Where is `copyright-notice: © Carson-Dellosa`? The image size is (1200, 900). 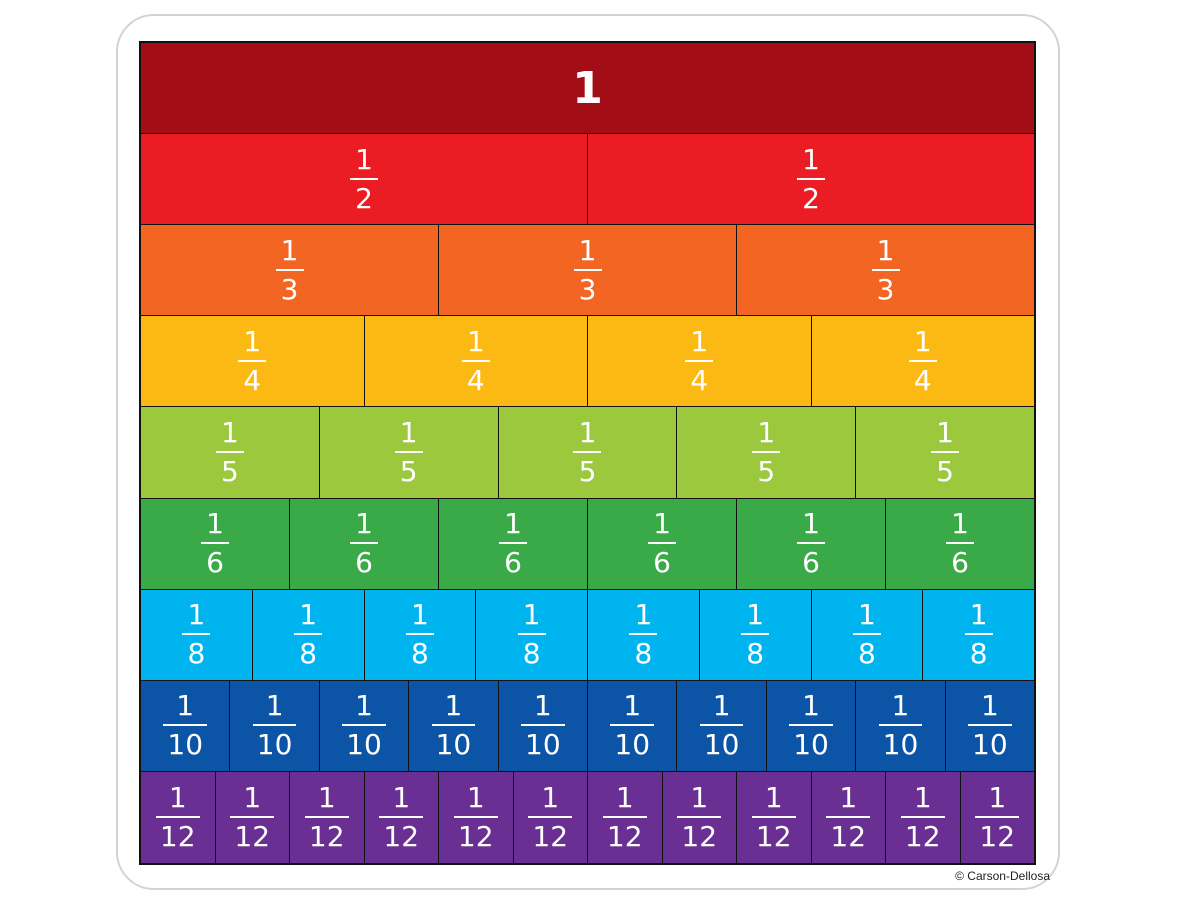
copyright-notice: © Carson-Dellosa is located at coordinates (1002, 876).